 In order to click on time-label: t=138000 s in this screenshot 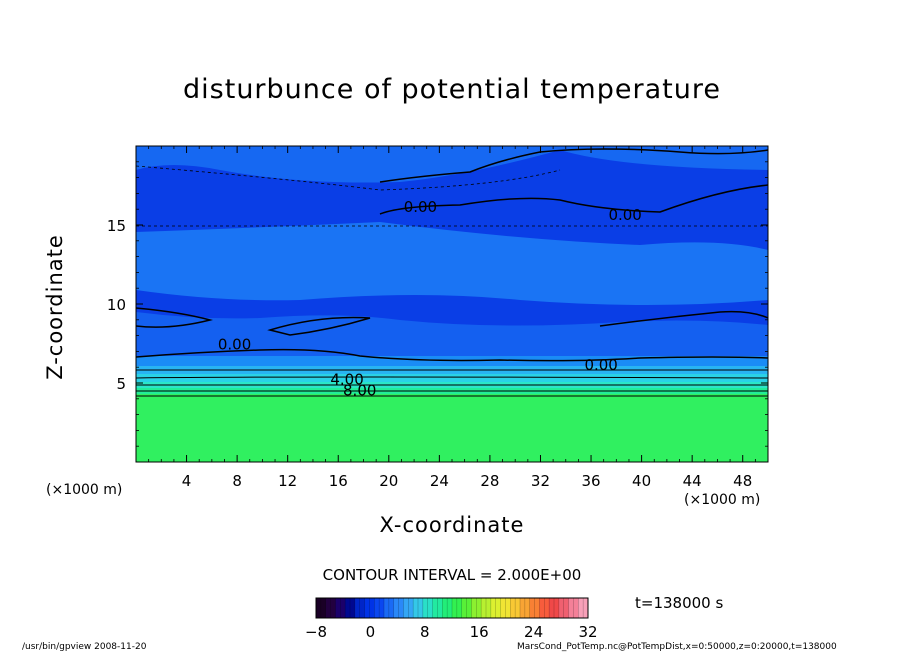, I will do `click(679, 603)`.